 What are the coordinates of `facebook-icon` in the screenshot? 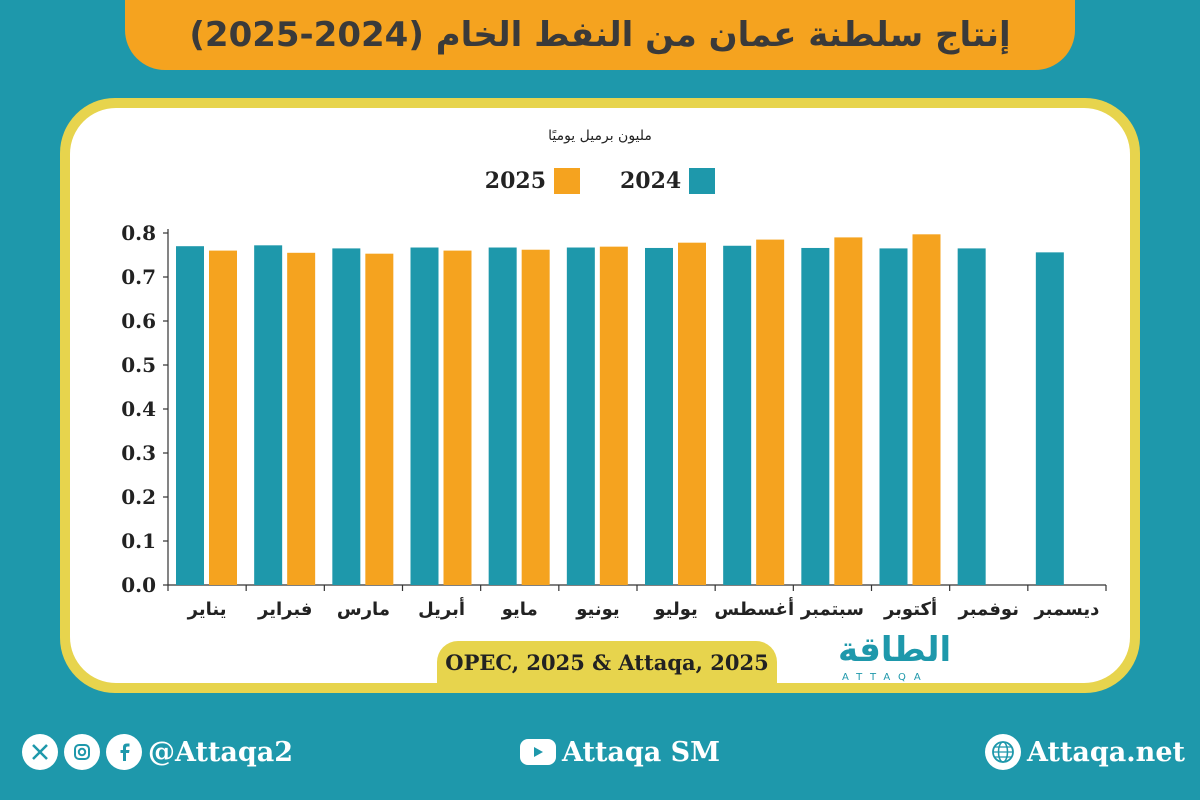 It's located at (124, 752).